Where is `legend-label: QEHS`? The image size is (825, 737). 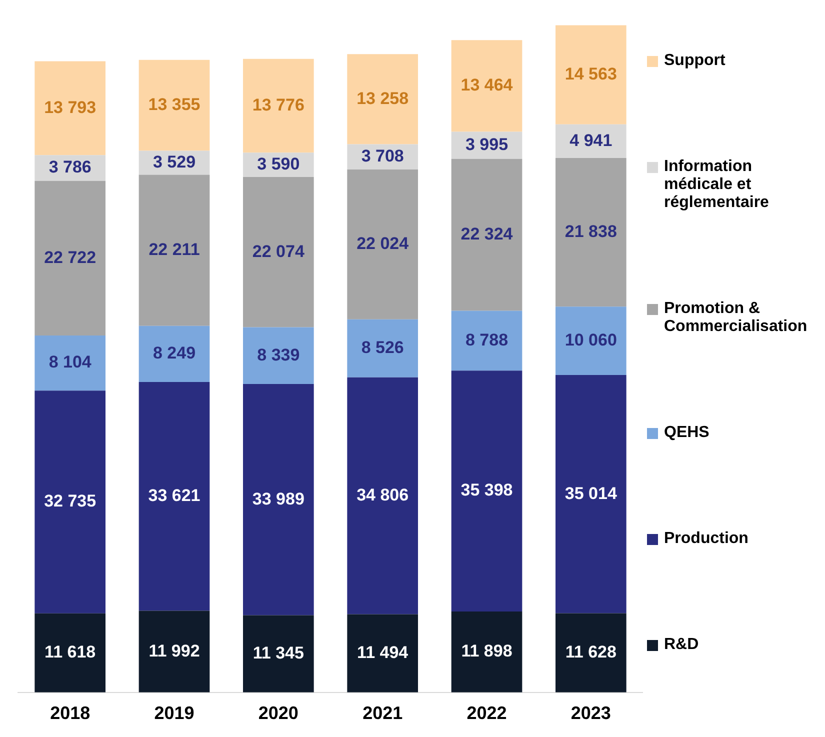 legend-label: QEHS is located at coordinates (687, 433).